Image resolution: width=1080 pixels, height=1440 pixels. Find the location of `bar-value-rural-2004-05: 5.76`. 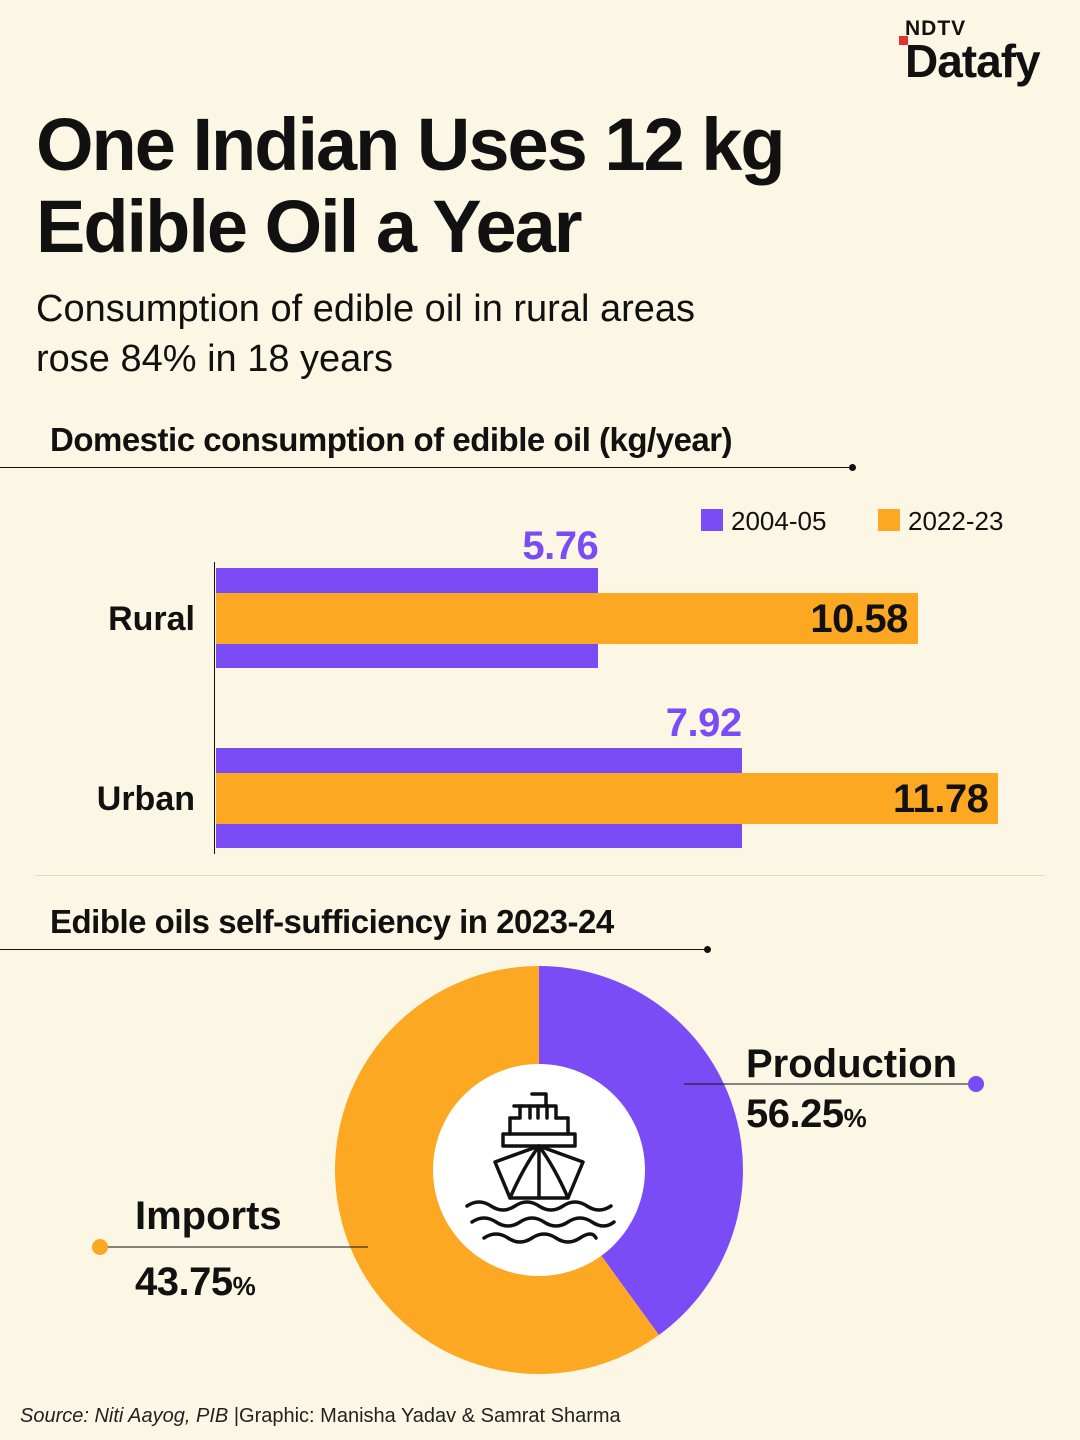

bar-value-rural-2004-05: 5.76 is located at coordinates (560, 546).